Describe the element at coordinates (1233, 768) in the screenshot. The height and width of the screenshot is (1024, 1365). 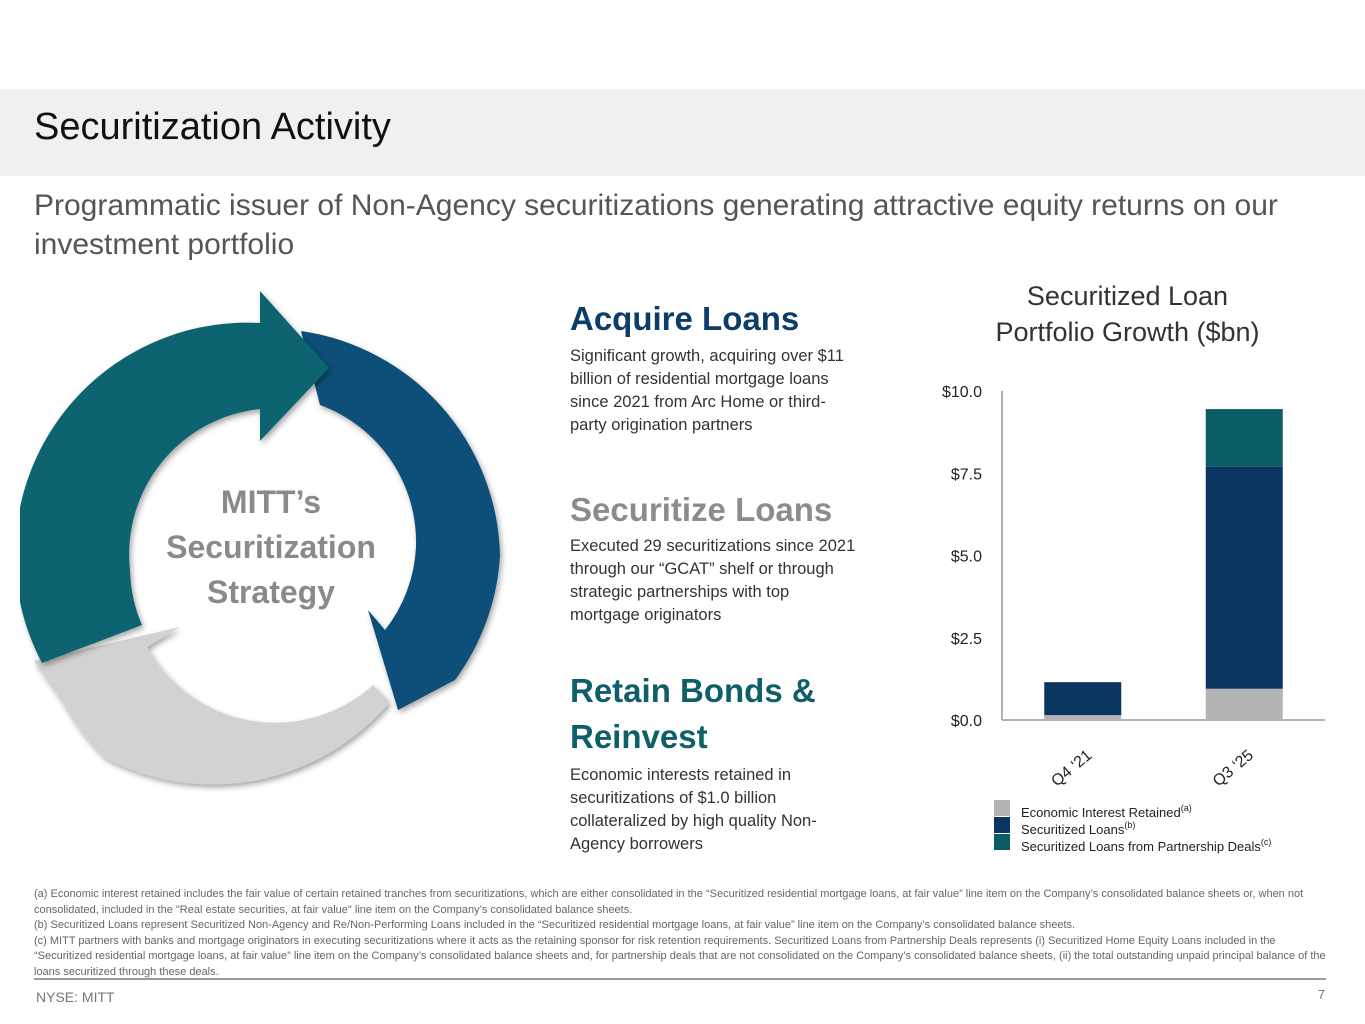
I see `x-tick-label: Q3 ‘25` at that location.